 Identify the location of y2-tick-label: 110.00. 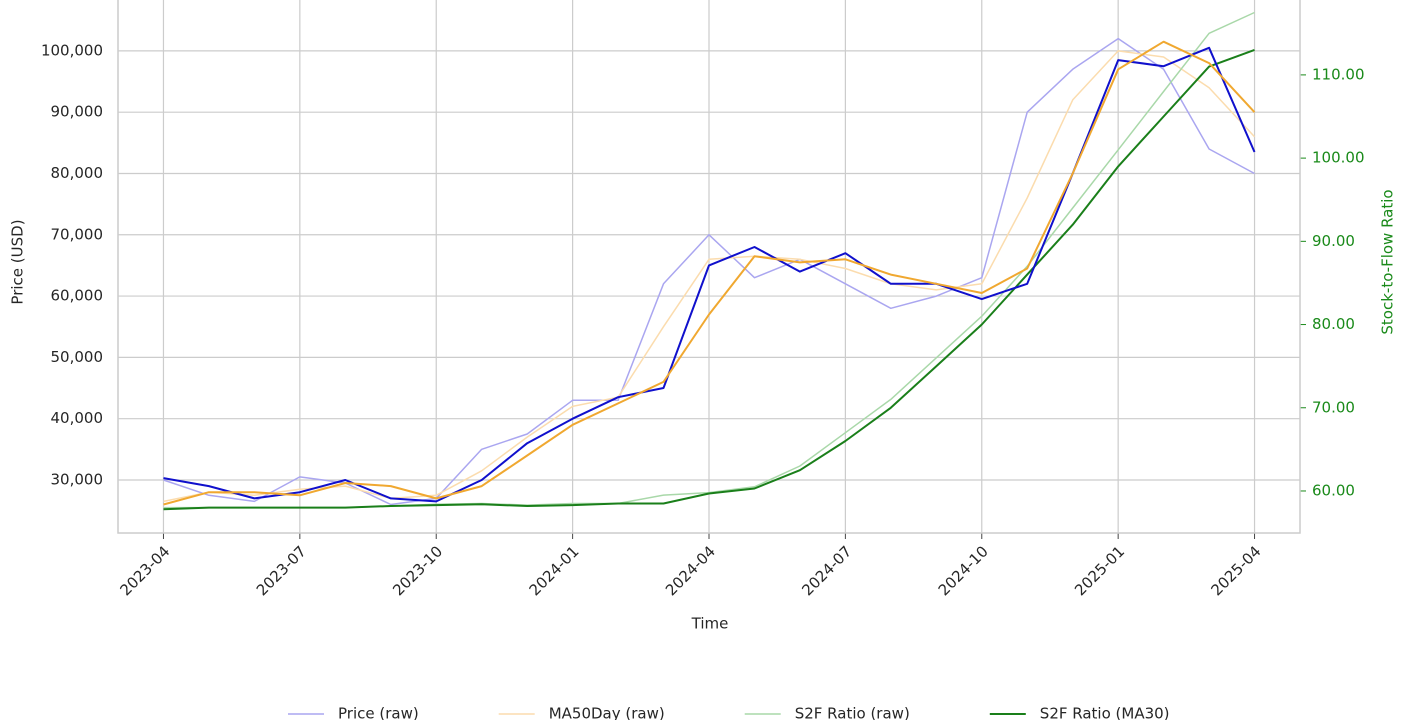
(1338, 74).